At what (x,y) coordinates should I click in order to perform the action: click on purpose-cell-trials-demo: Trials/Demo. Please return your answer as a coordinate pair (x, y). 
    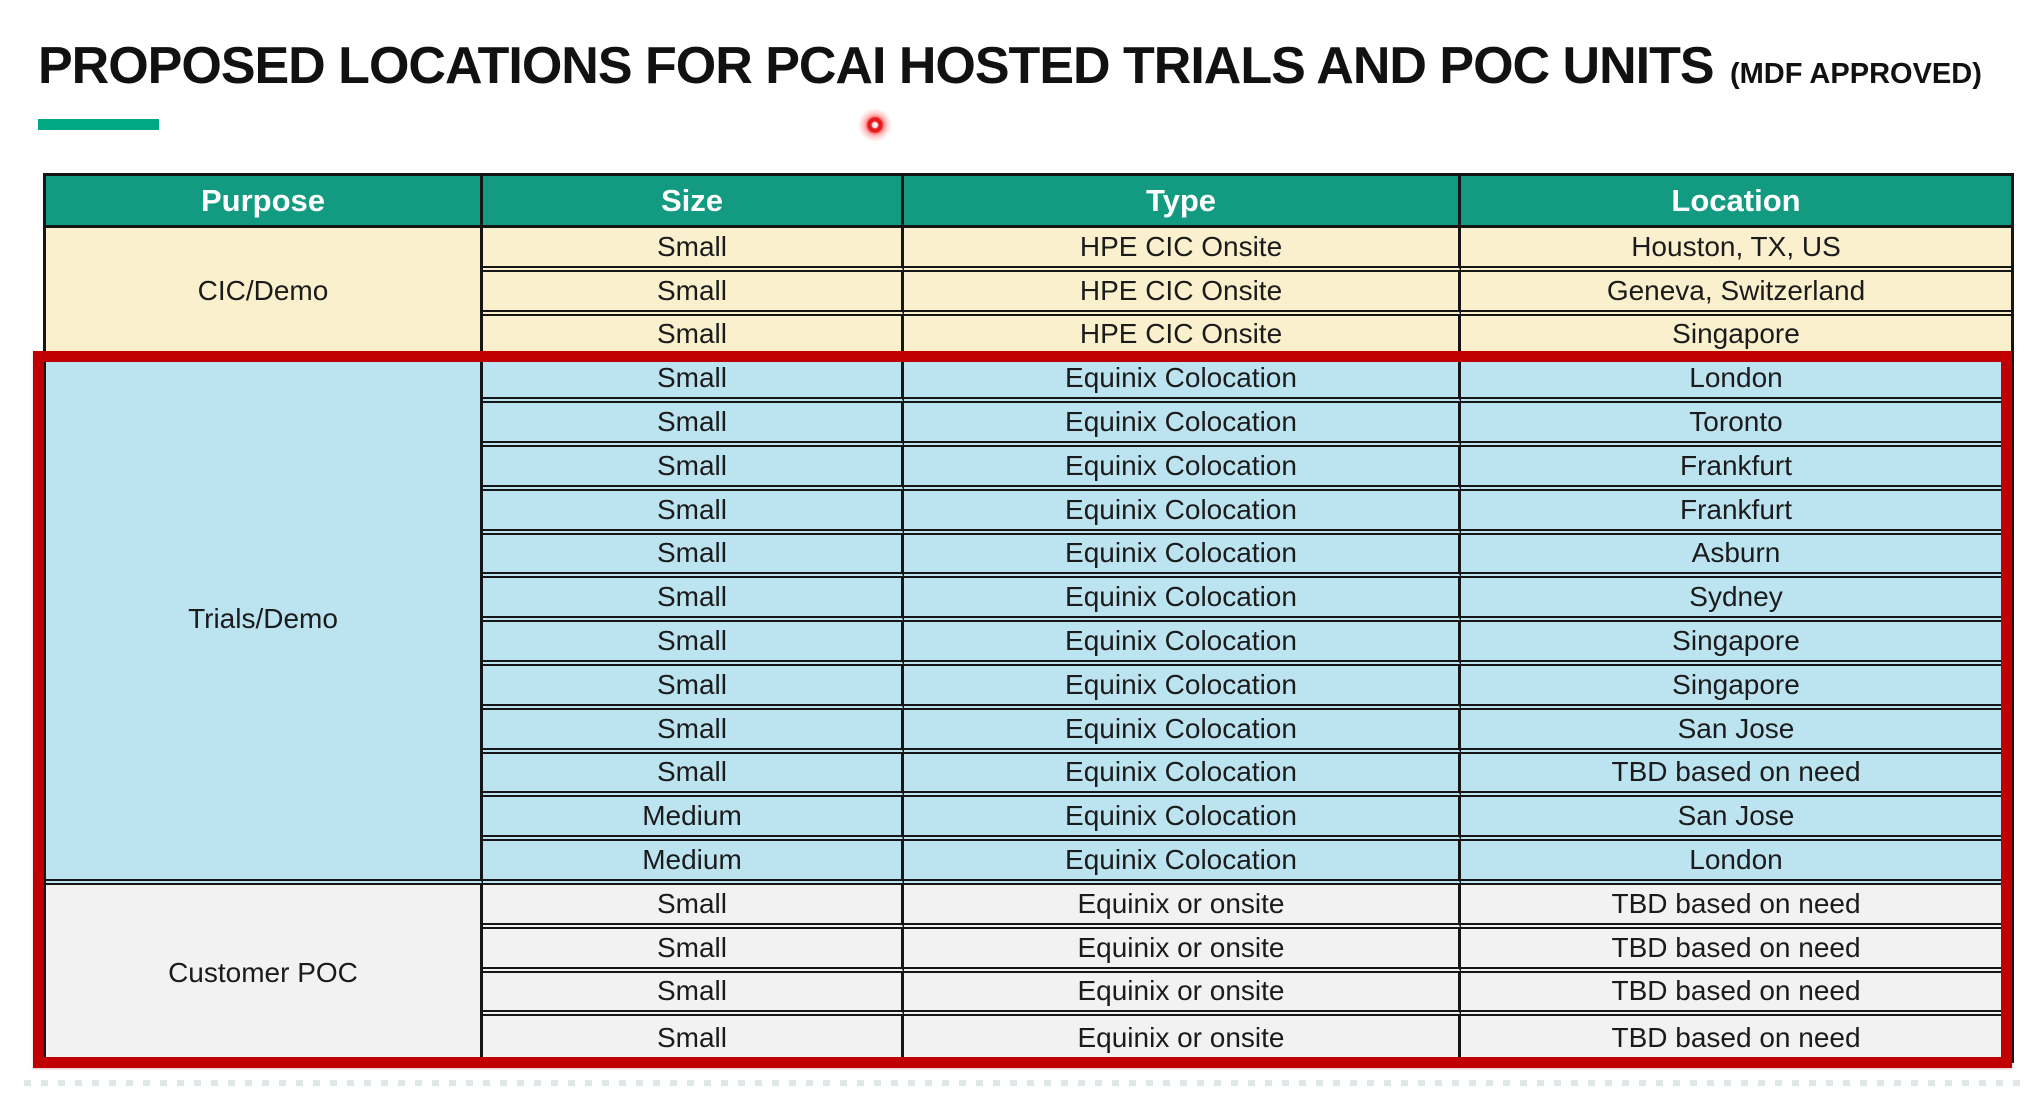
    Looking at the image, I should click on (264, 622).